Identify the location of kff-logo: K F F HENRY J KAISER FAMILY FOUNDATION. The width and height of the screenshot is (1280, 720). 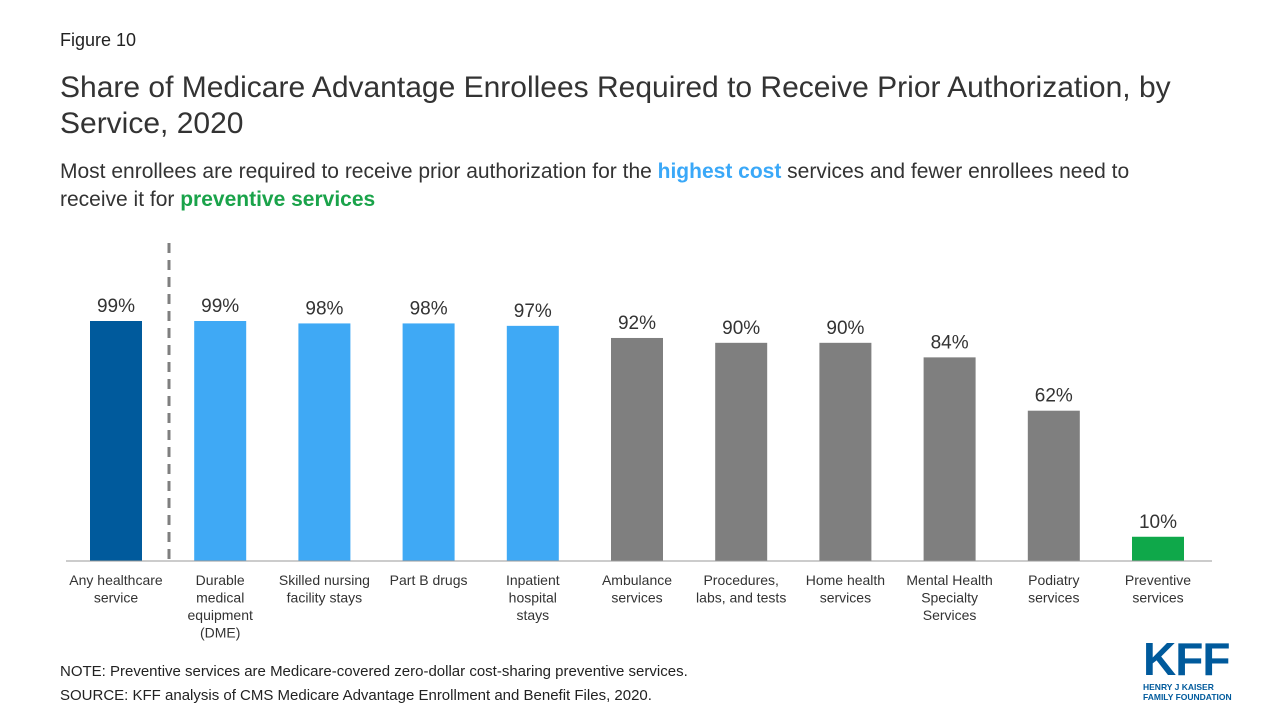
(1190, 669).